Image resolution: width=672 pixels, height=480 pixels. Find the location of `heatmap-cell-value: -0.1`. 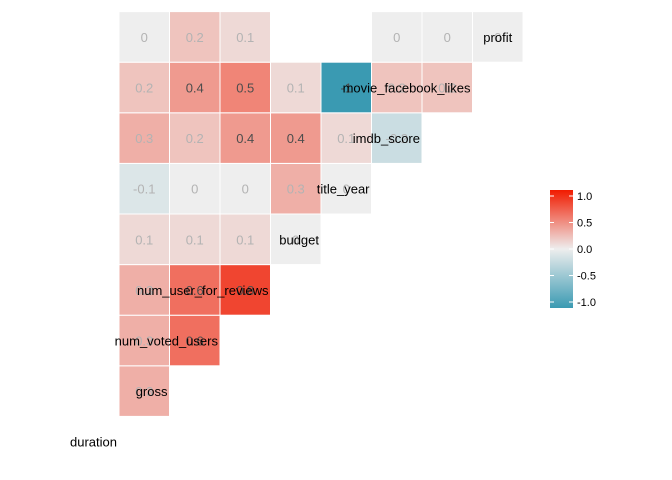

heatmap-cell-value: -0.1 is located at coordinates (144, 189).